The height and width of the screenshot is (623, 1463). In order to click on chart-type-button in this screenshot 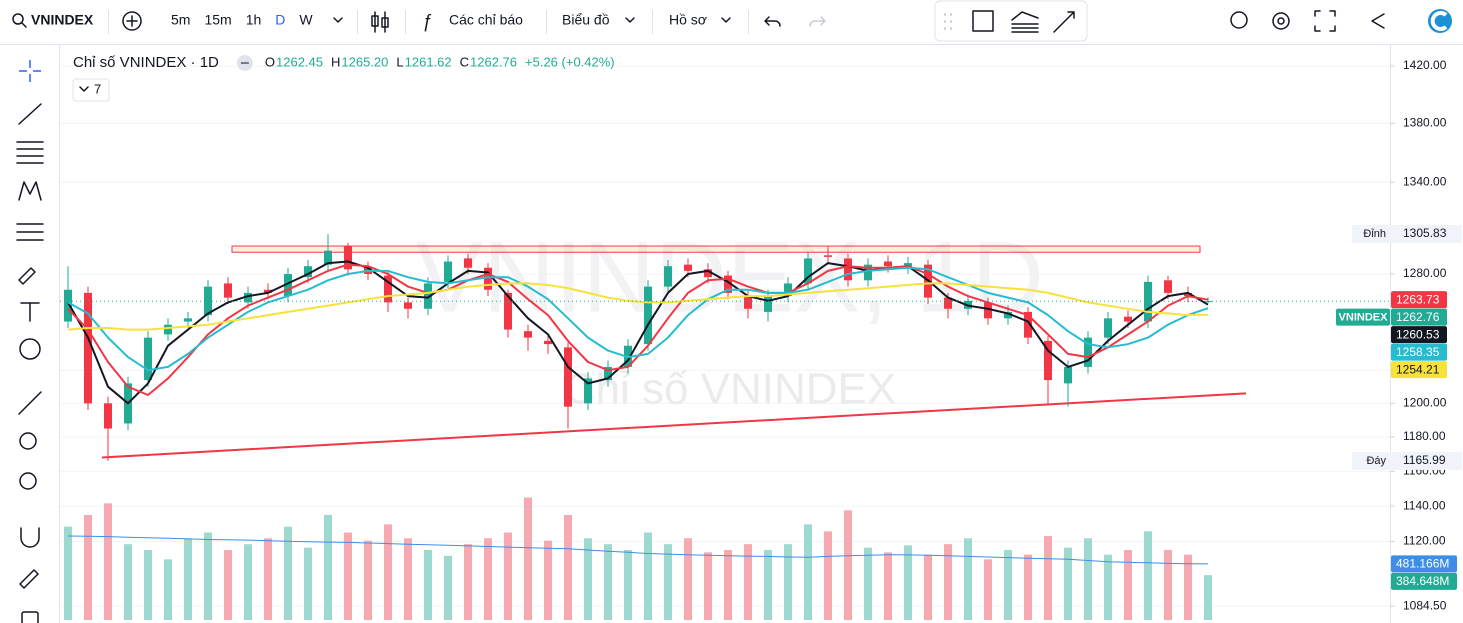, I will do `click(380, 22)`.